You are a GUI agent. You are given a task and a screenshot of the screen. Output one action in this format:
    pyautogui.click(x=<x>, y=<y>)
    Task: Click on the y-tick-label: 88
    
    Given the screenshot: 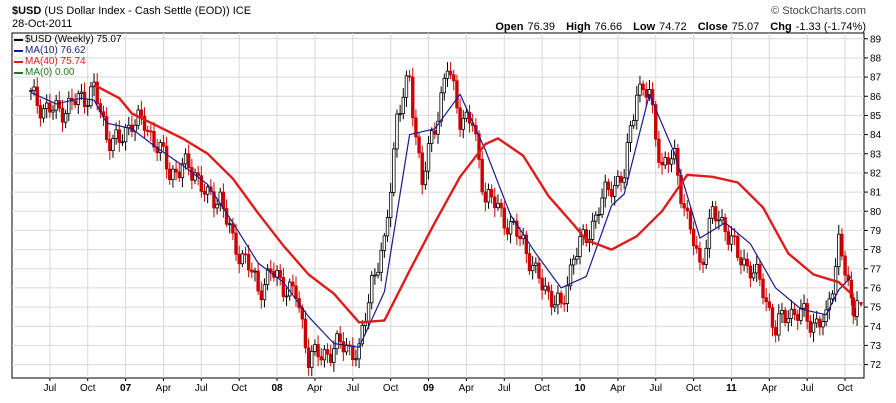 What is the action you would take?
    pyautogui.click(x=876, y=58)
    